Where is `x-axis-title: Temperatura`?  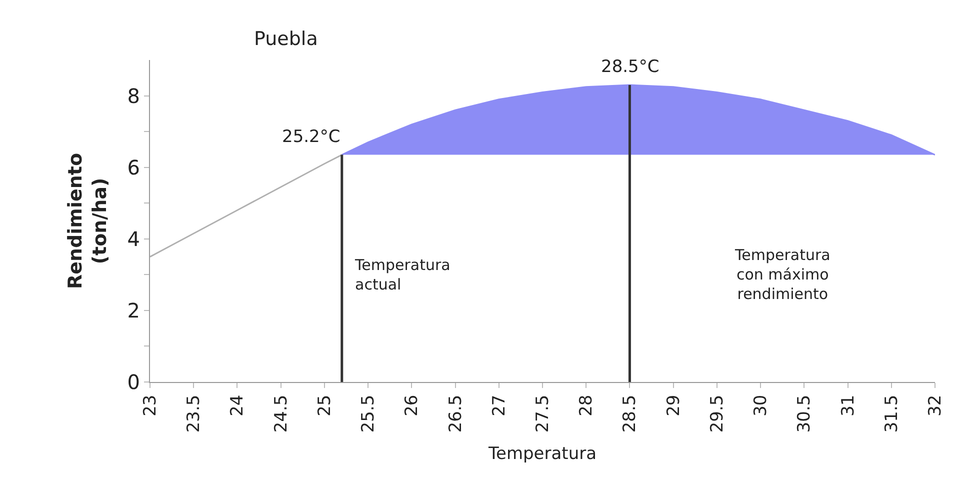
x-axis-title: Temperatura is located at coordinates (542, 454).